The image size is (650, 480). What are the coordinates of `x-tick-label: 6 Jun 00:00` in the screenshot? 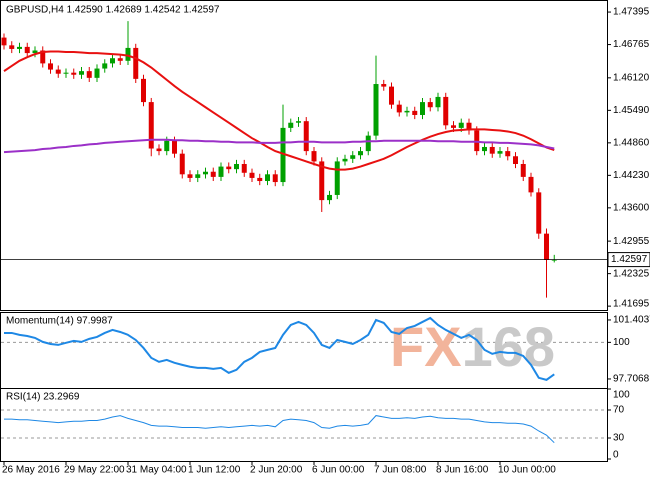 It's located at (338, 470).